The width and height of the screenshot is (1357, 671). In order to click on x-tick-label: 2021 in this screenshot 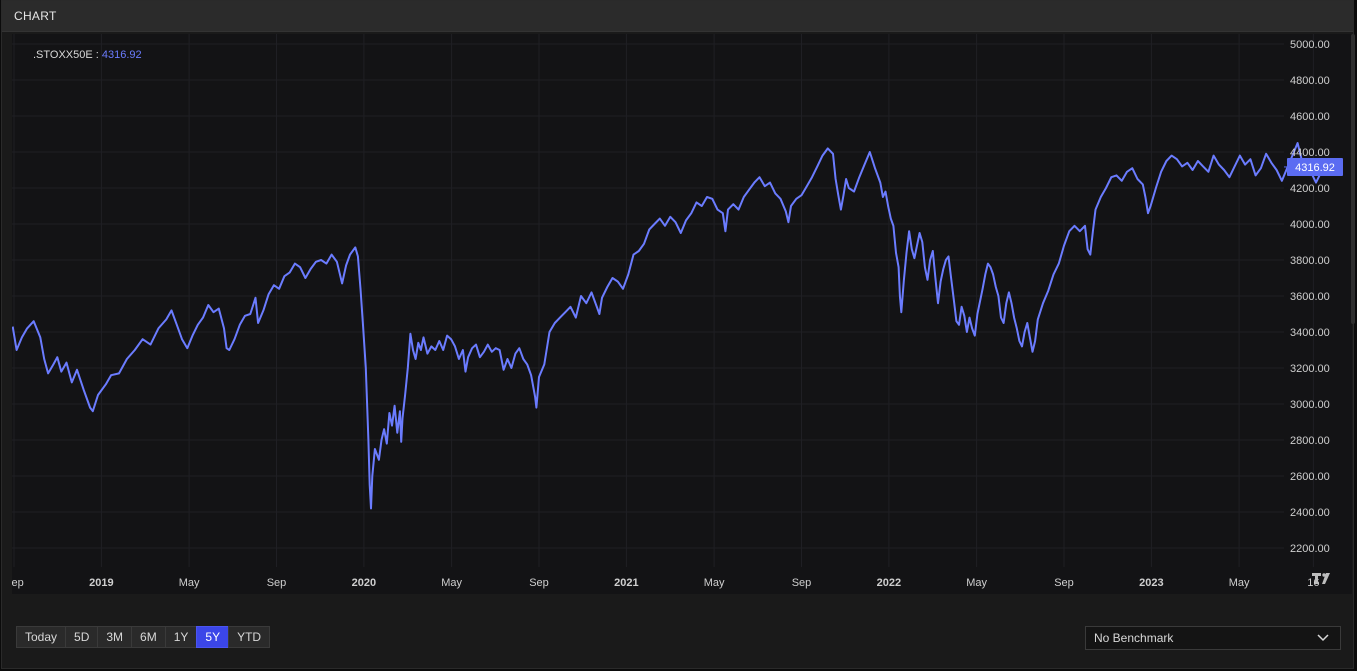, I will do `click(626, 583)`.